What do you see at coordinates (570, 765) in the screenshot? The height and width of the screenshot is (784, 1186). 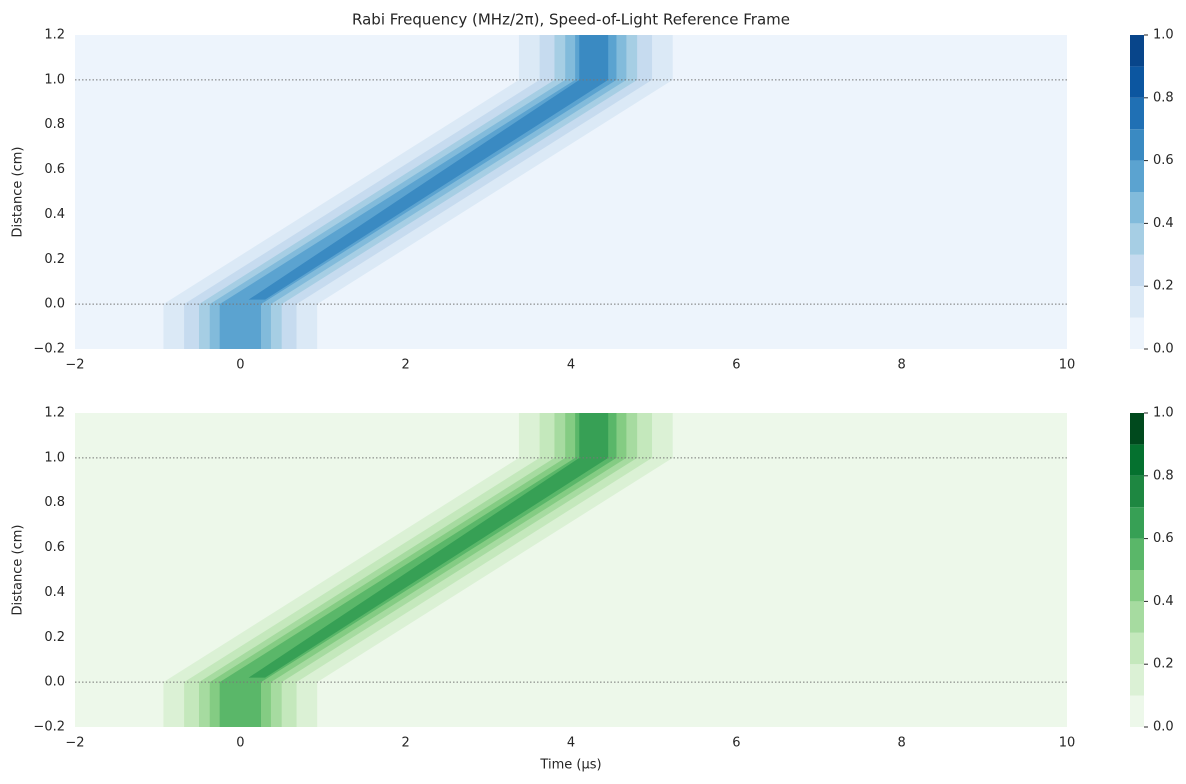 I see `x-axis-label: Time (μs)` at bounding box center [570, 765].